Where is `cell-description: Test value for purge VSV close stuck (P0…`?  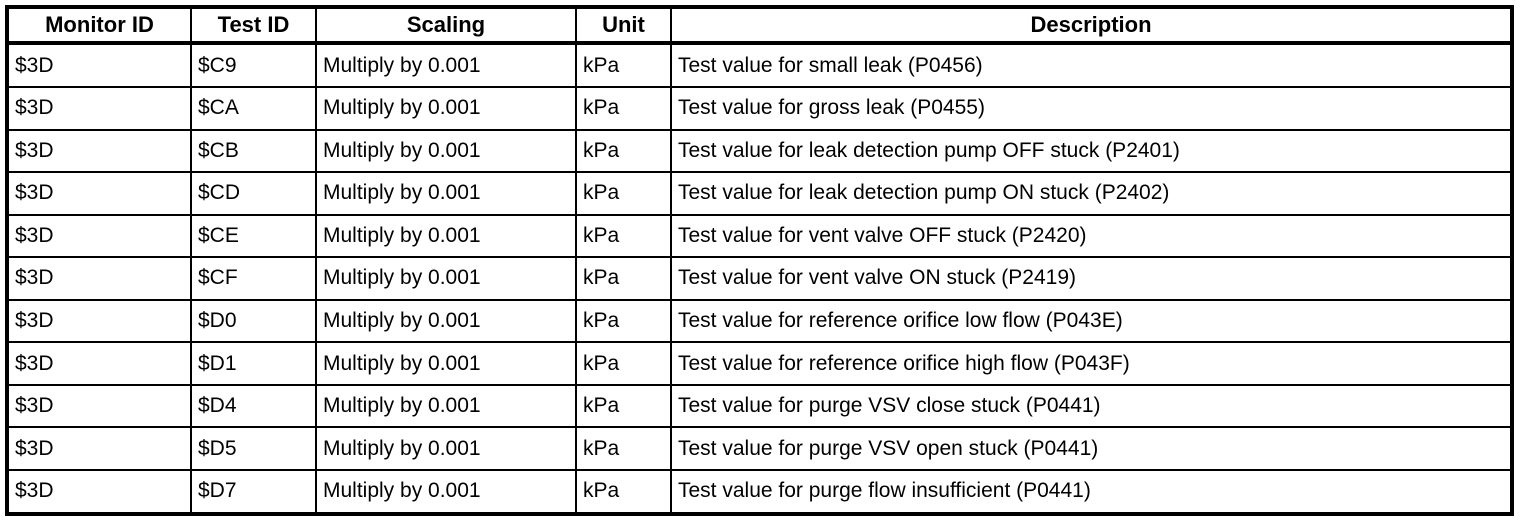
cell-description: Test value for purge VSV close stuck (P0… is located at coordinates (1091, 406).